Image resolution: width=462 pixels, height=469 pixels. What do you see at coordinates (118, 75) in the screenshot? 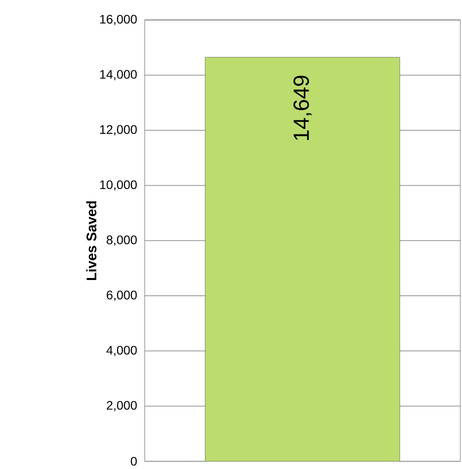
I see `y-tick-label: 14,000` at bounding box center [118, 75].